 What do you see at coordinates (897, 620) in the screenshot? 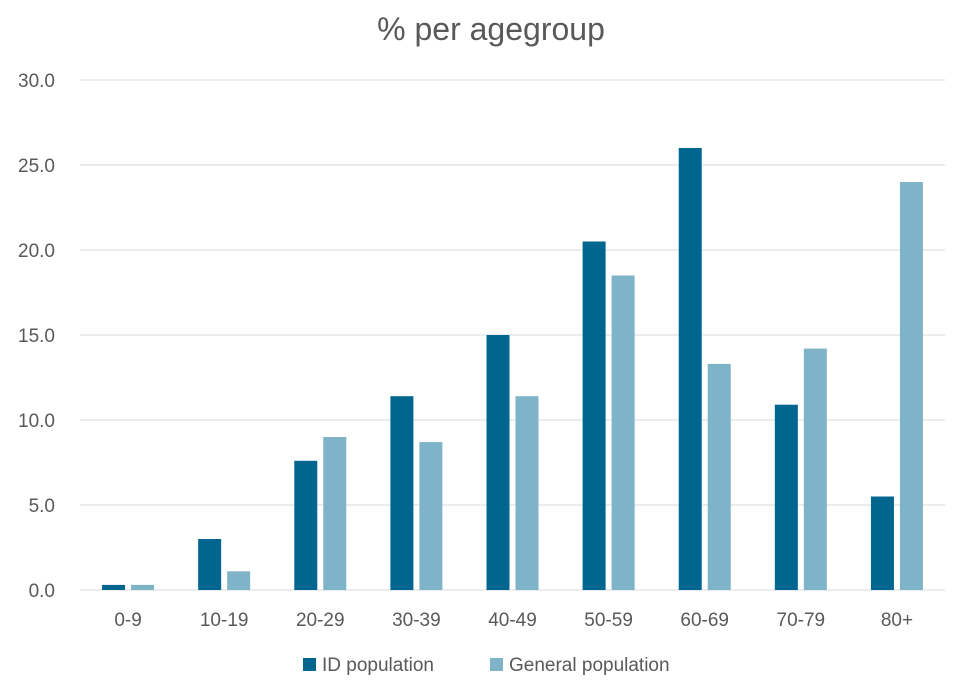
I see `x-tick-label: 80+` at bounding box center [897, 620].